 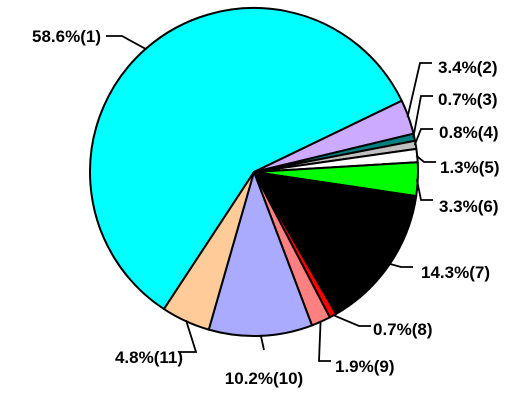 What do you see at coordinates (470, 167) in the screenshot?
I see `slice-label-5: 1.3%(5)` at bounding box center [470, 167].